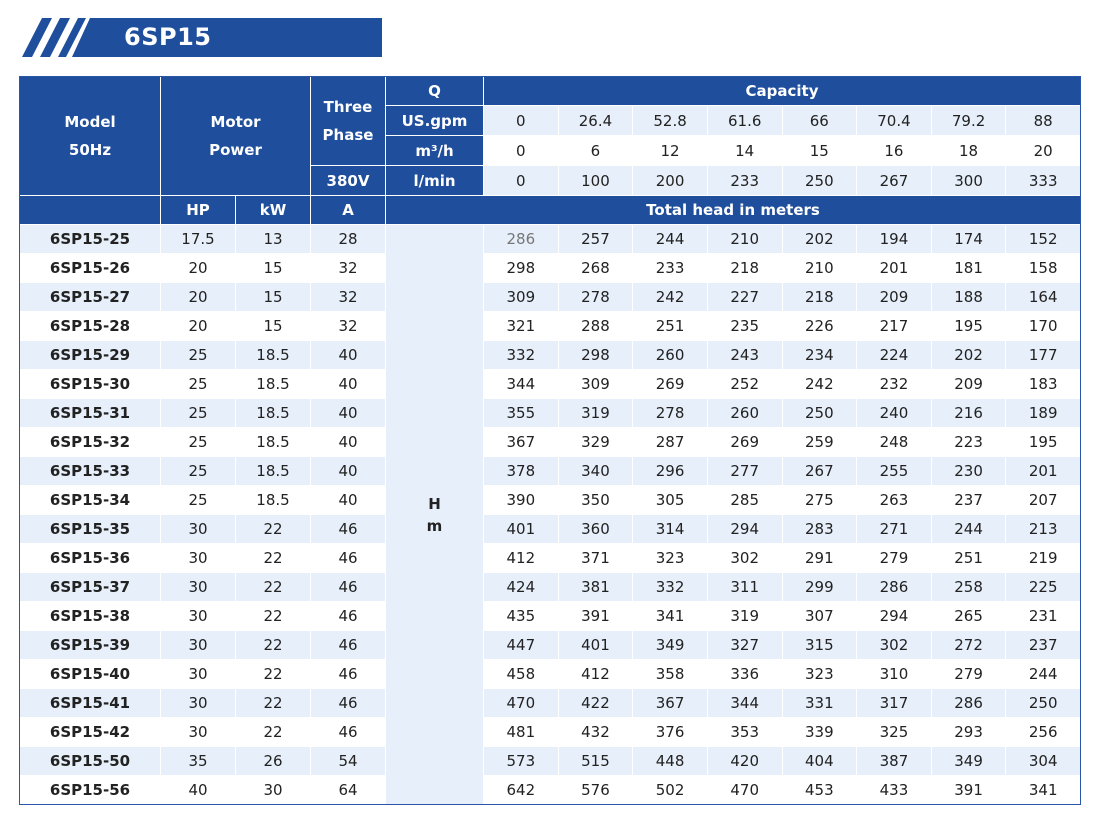  I want to click on row-head-value: 317, so click(894, 703).